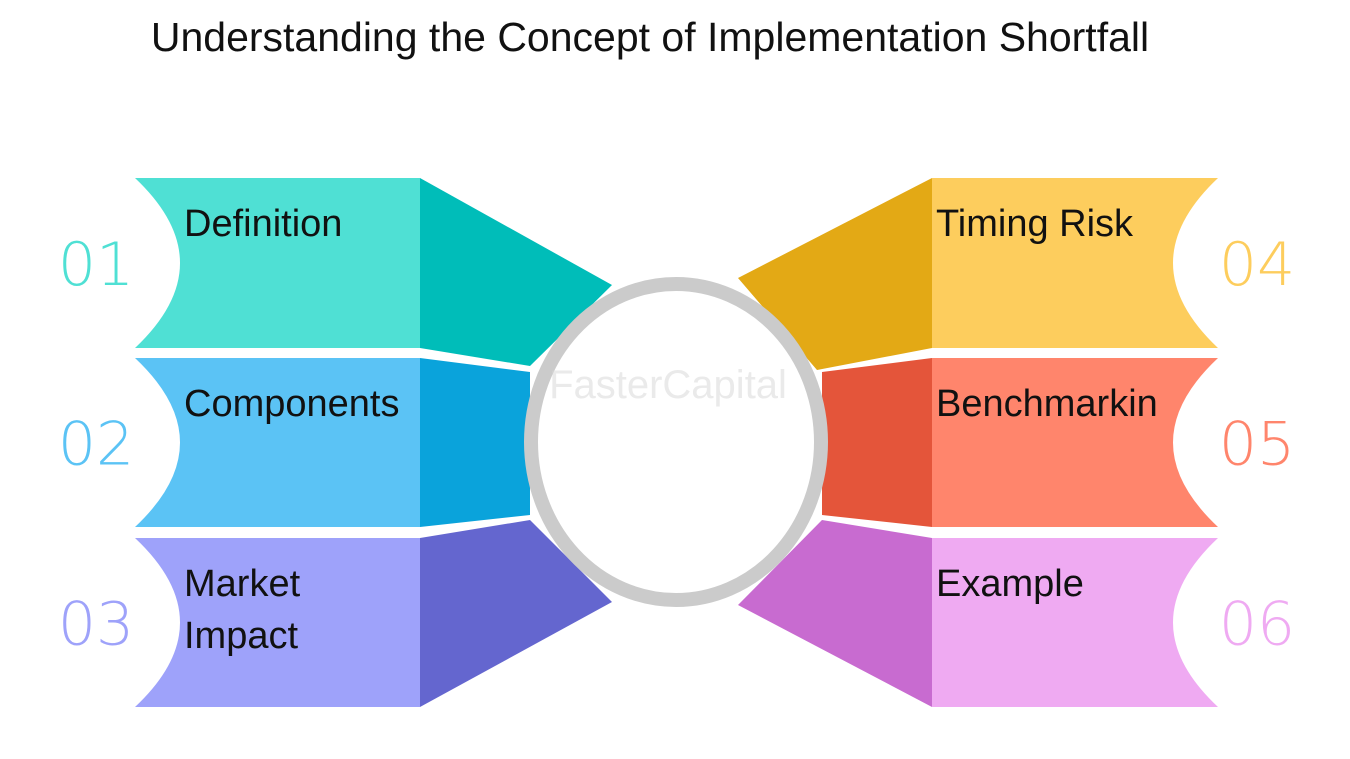 The width and height of the screenshot is (1350, 759). What do you see at coordinates (277, 263) in the screenshot?
I see `segment-01-main` at bounding box center [277, 263].